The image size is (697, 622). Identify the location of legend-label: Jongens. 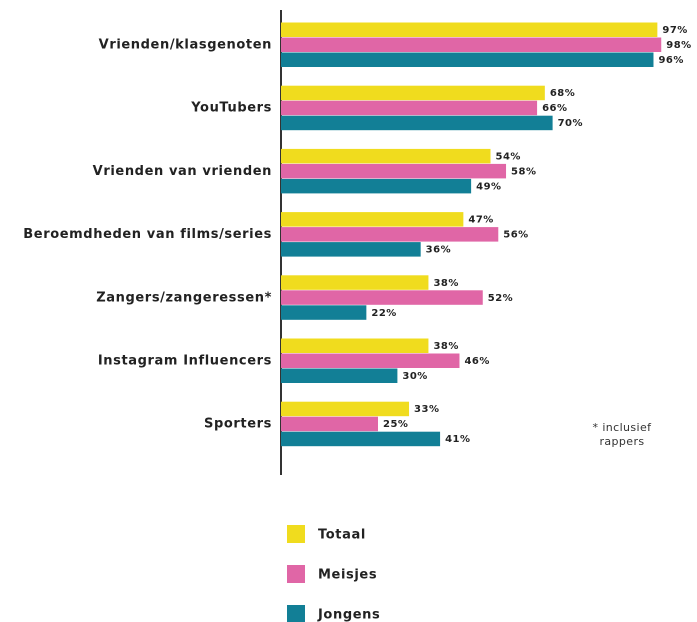
(348, 615).